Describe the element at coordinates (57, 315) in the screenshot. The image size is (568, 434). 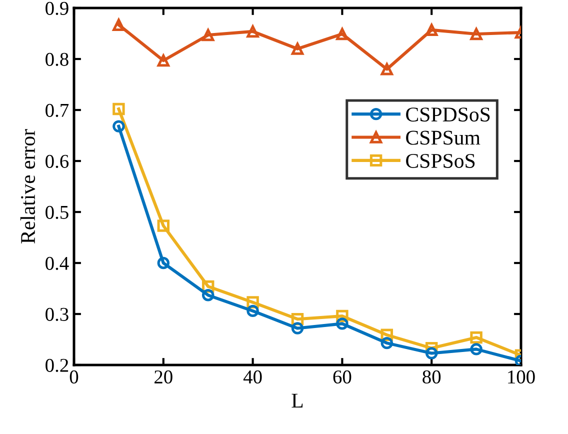
I see `y-tick-label: 0.3` at that location.